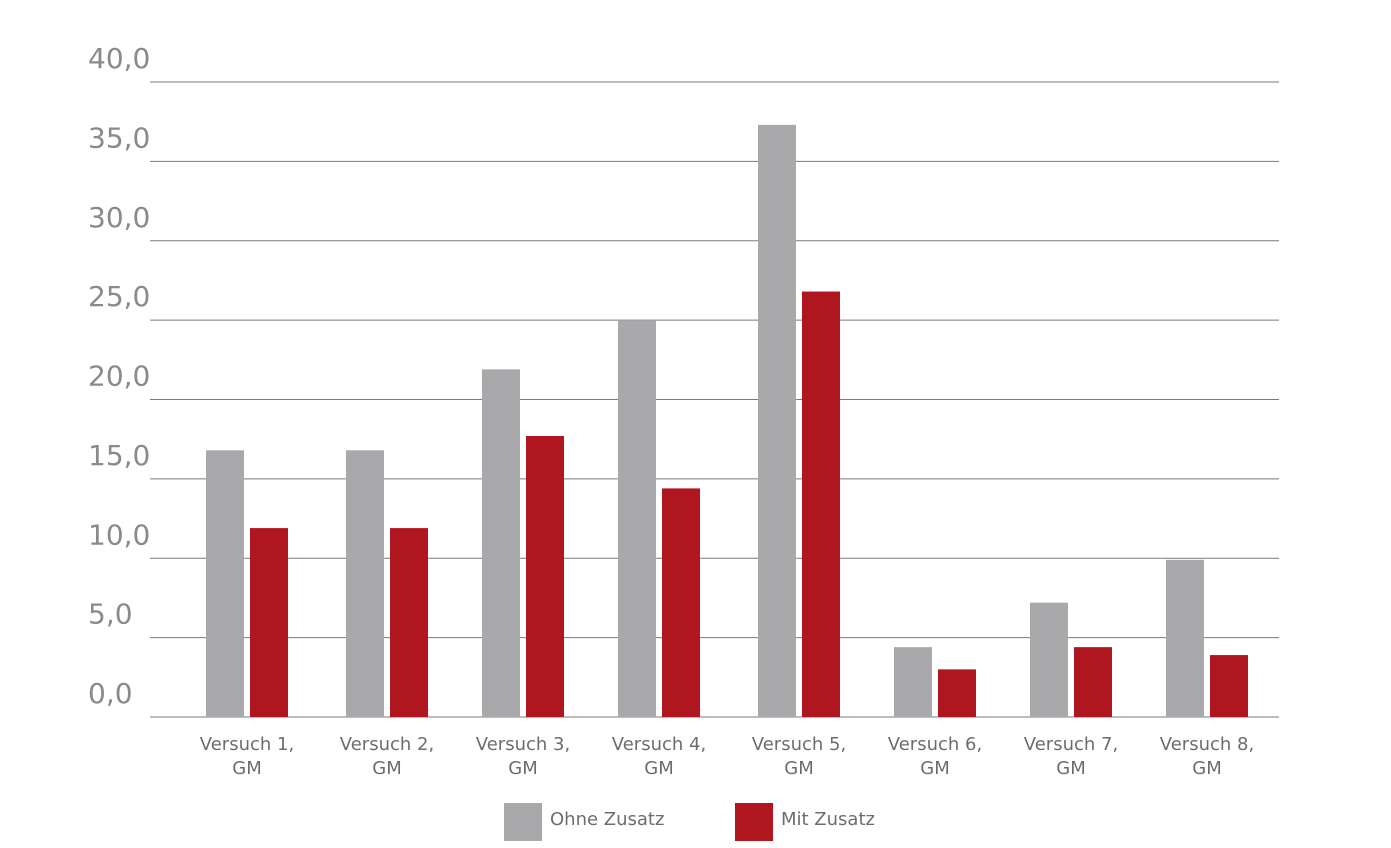 The height and width of the screenshot is (848, 1391). I want to click on y-tick-label-8: 40,0, so click(119, 58).